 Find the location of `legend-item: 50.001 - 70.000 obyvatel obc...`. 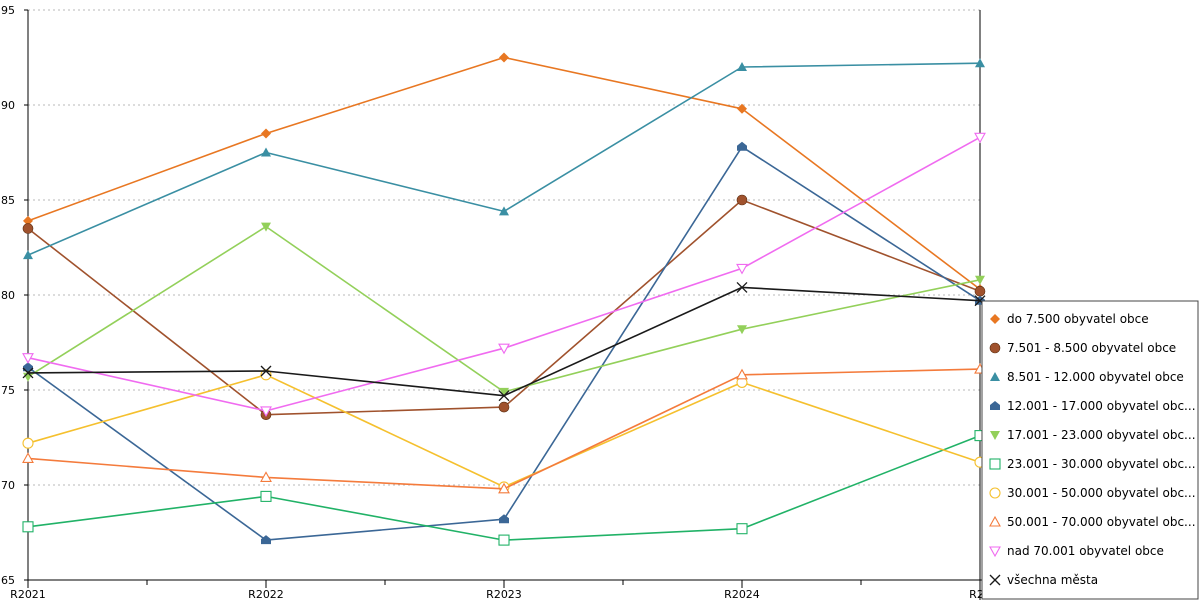

legend-item: 50.001 - 70.000 obyvatel obc... is located at coordinates (1092, 522).